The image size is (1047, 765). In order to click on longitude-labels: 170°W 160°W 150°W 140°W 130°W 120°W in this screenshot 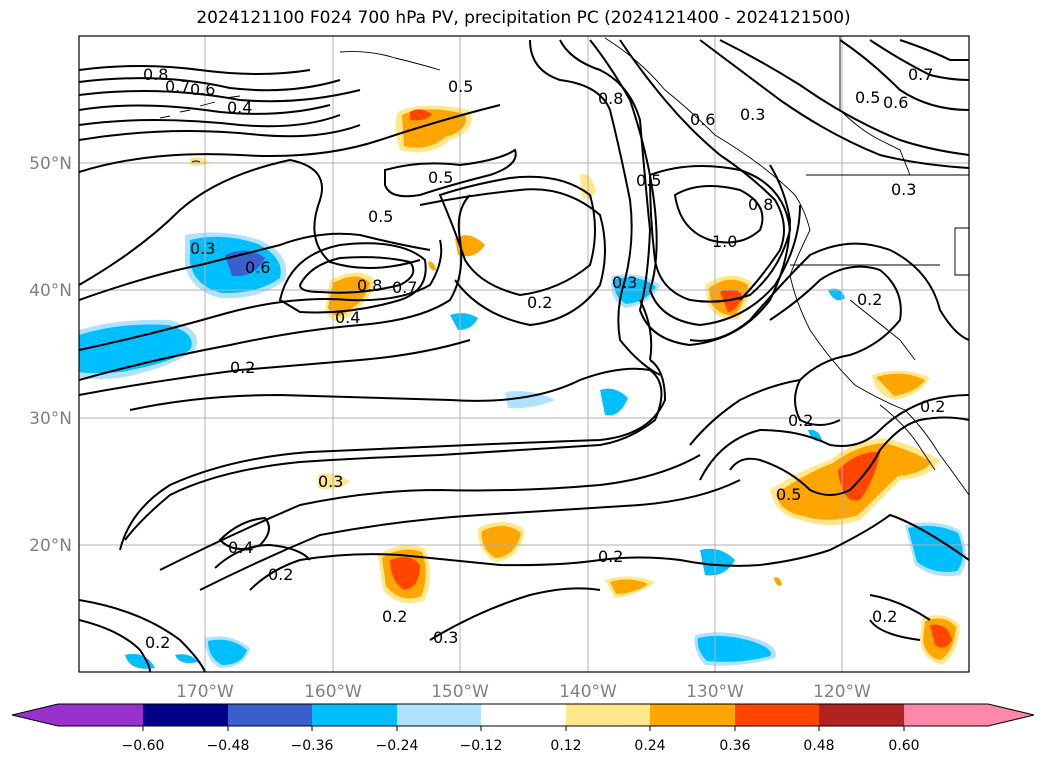, I will do `click(523, 692)`.